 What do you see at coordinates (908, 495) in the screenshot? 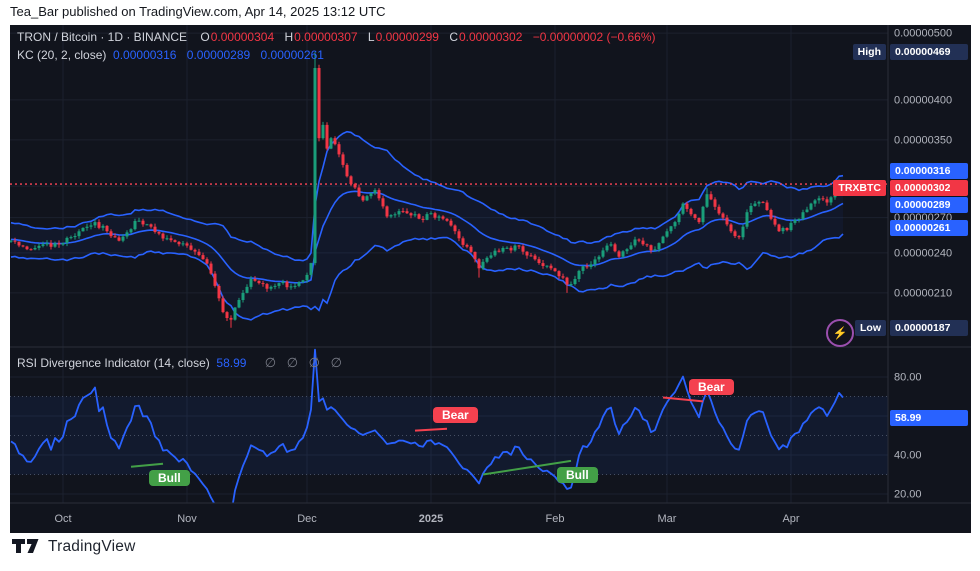
I see `svg-text: 20.00` at bounding box center [908, 495].